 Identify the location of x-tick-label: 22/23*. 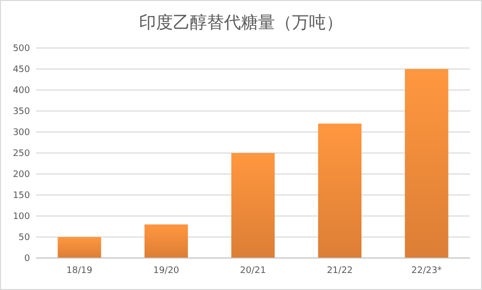
(426, 271).